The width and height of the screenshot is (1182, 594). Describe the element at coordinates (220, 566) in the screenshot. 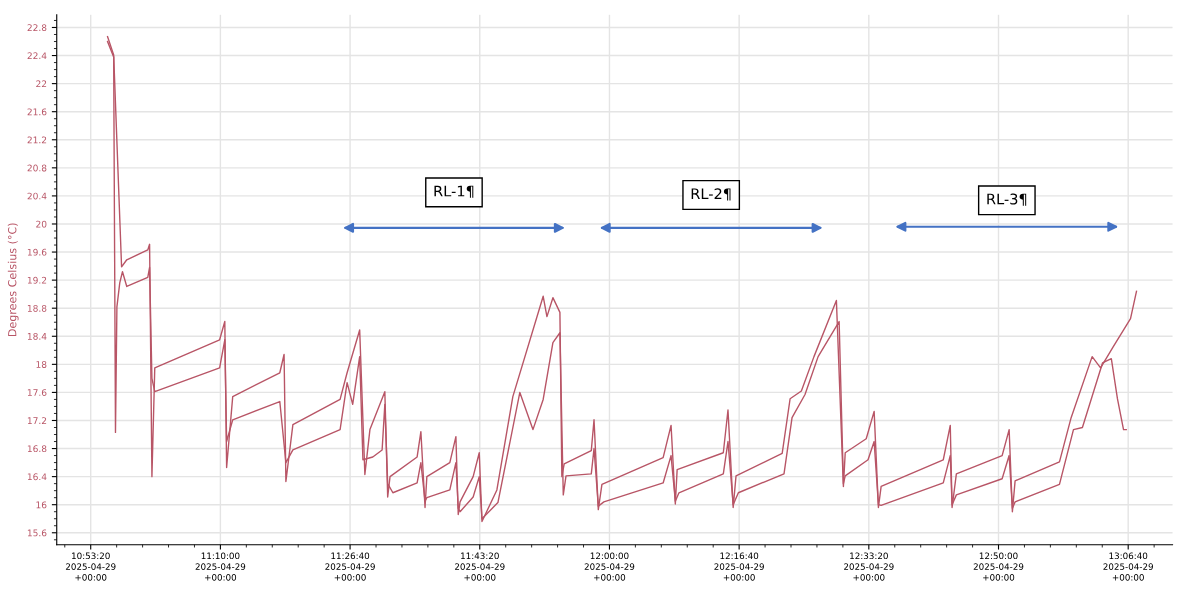

I see `x-tick-label: 11:10:00 2025-04-29 +00:00` at that location.